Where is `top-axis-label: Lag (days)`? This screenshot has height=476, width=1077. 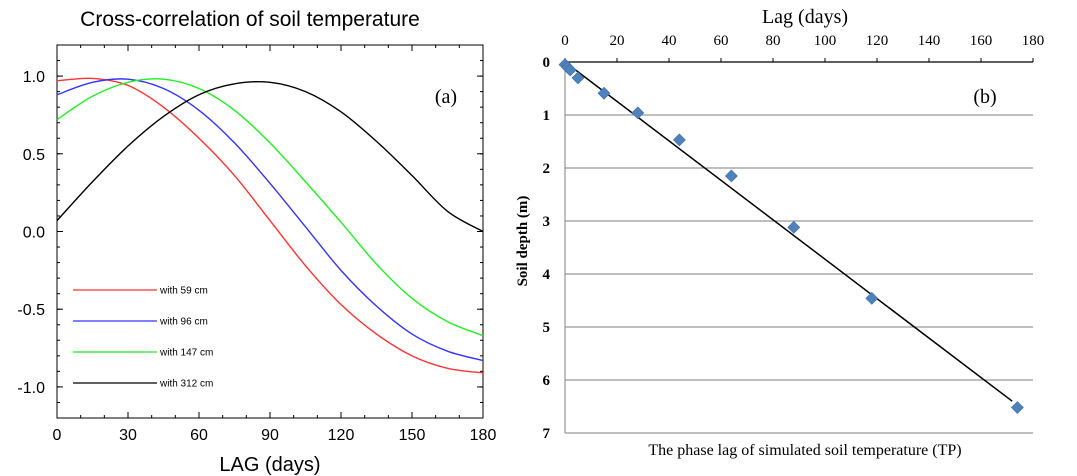 top-axis-label: Lag (days) is located at coordinates (805, 17).